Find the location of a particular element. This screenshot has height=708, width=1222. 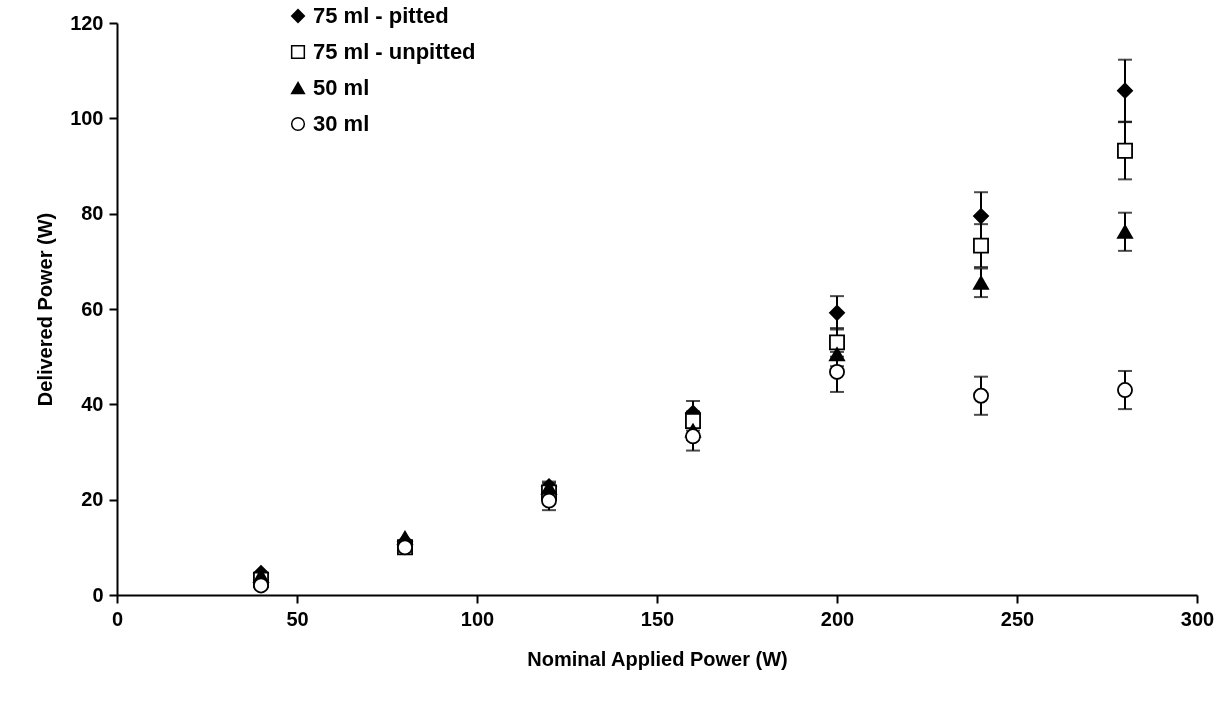

x-tick-label: 200 is located at coordinates (837, 618).